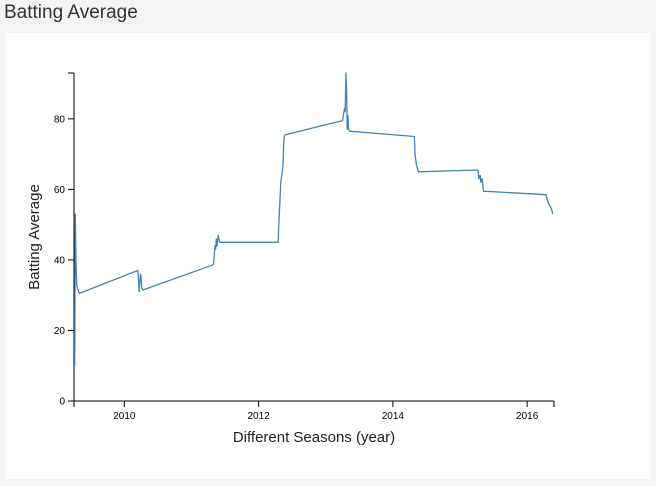 Image resolution: width=656 pixels, height=486 pixels. What do you see at coordinates (34, 237) in the screenshot?
I see `y-axis-title: Batting Average` at bounding box center [34, 237].